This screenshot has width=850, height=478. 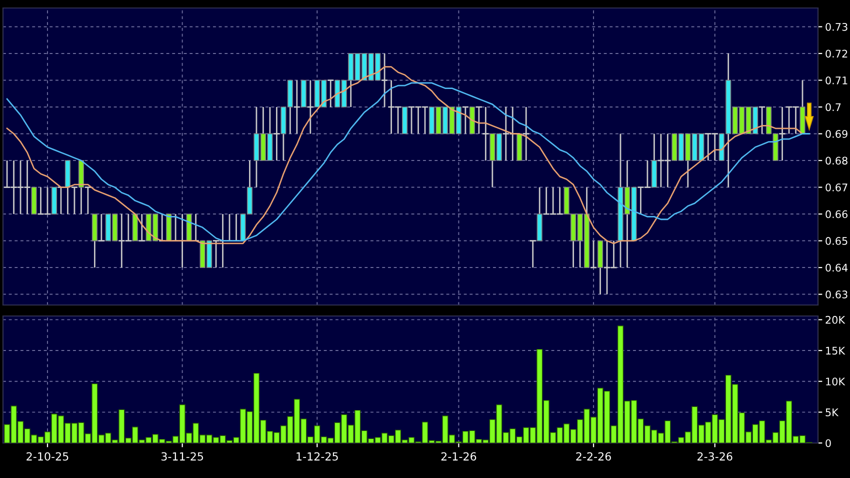 What do you see at coordinates (833, 107) in the screenshot?
I see `y-tick-label: 0.7` at bounding box center [833, 107].